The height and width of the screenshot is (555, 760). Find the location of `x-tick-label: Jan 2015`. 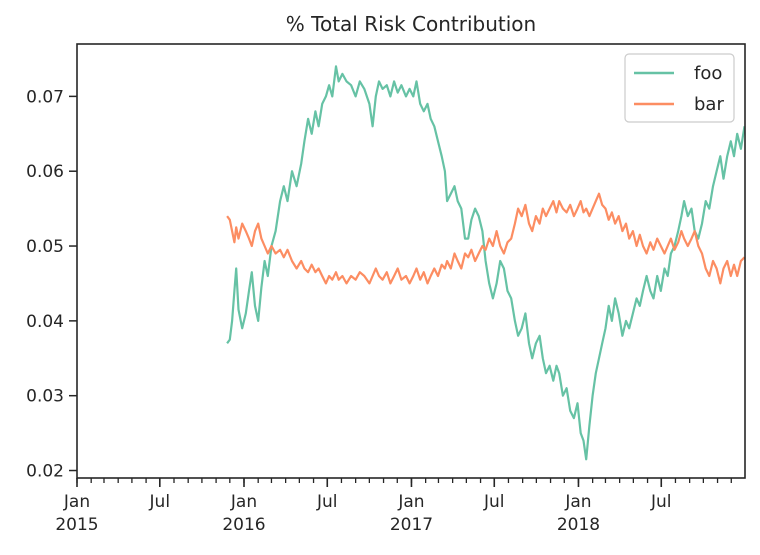

x-tick-label: Jan 2015 is located at coordinates (76, 513).